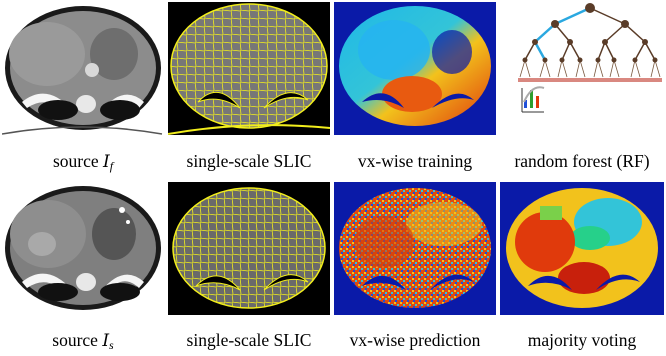 The width and height of the screenshot is (666, 356). I want to click on panel-random-forest-diagram, so click(582, 68).